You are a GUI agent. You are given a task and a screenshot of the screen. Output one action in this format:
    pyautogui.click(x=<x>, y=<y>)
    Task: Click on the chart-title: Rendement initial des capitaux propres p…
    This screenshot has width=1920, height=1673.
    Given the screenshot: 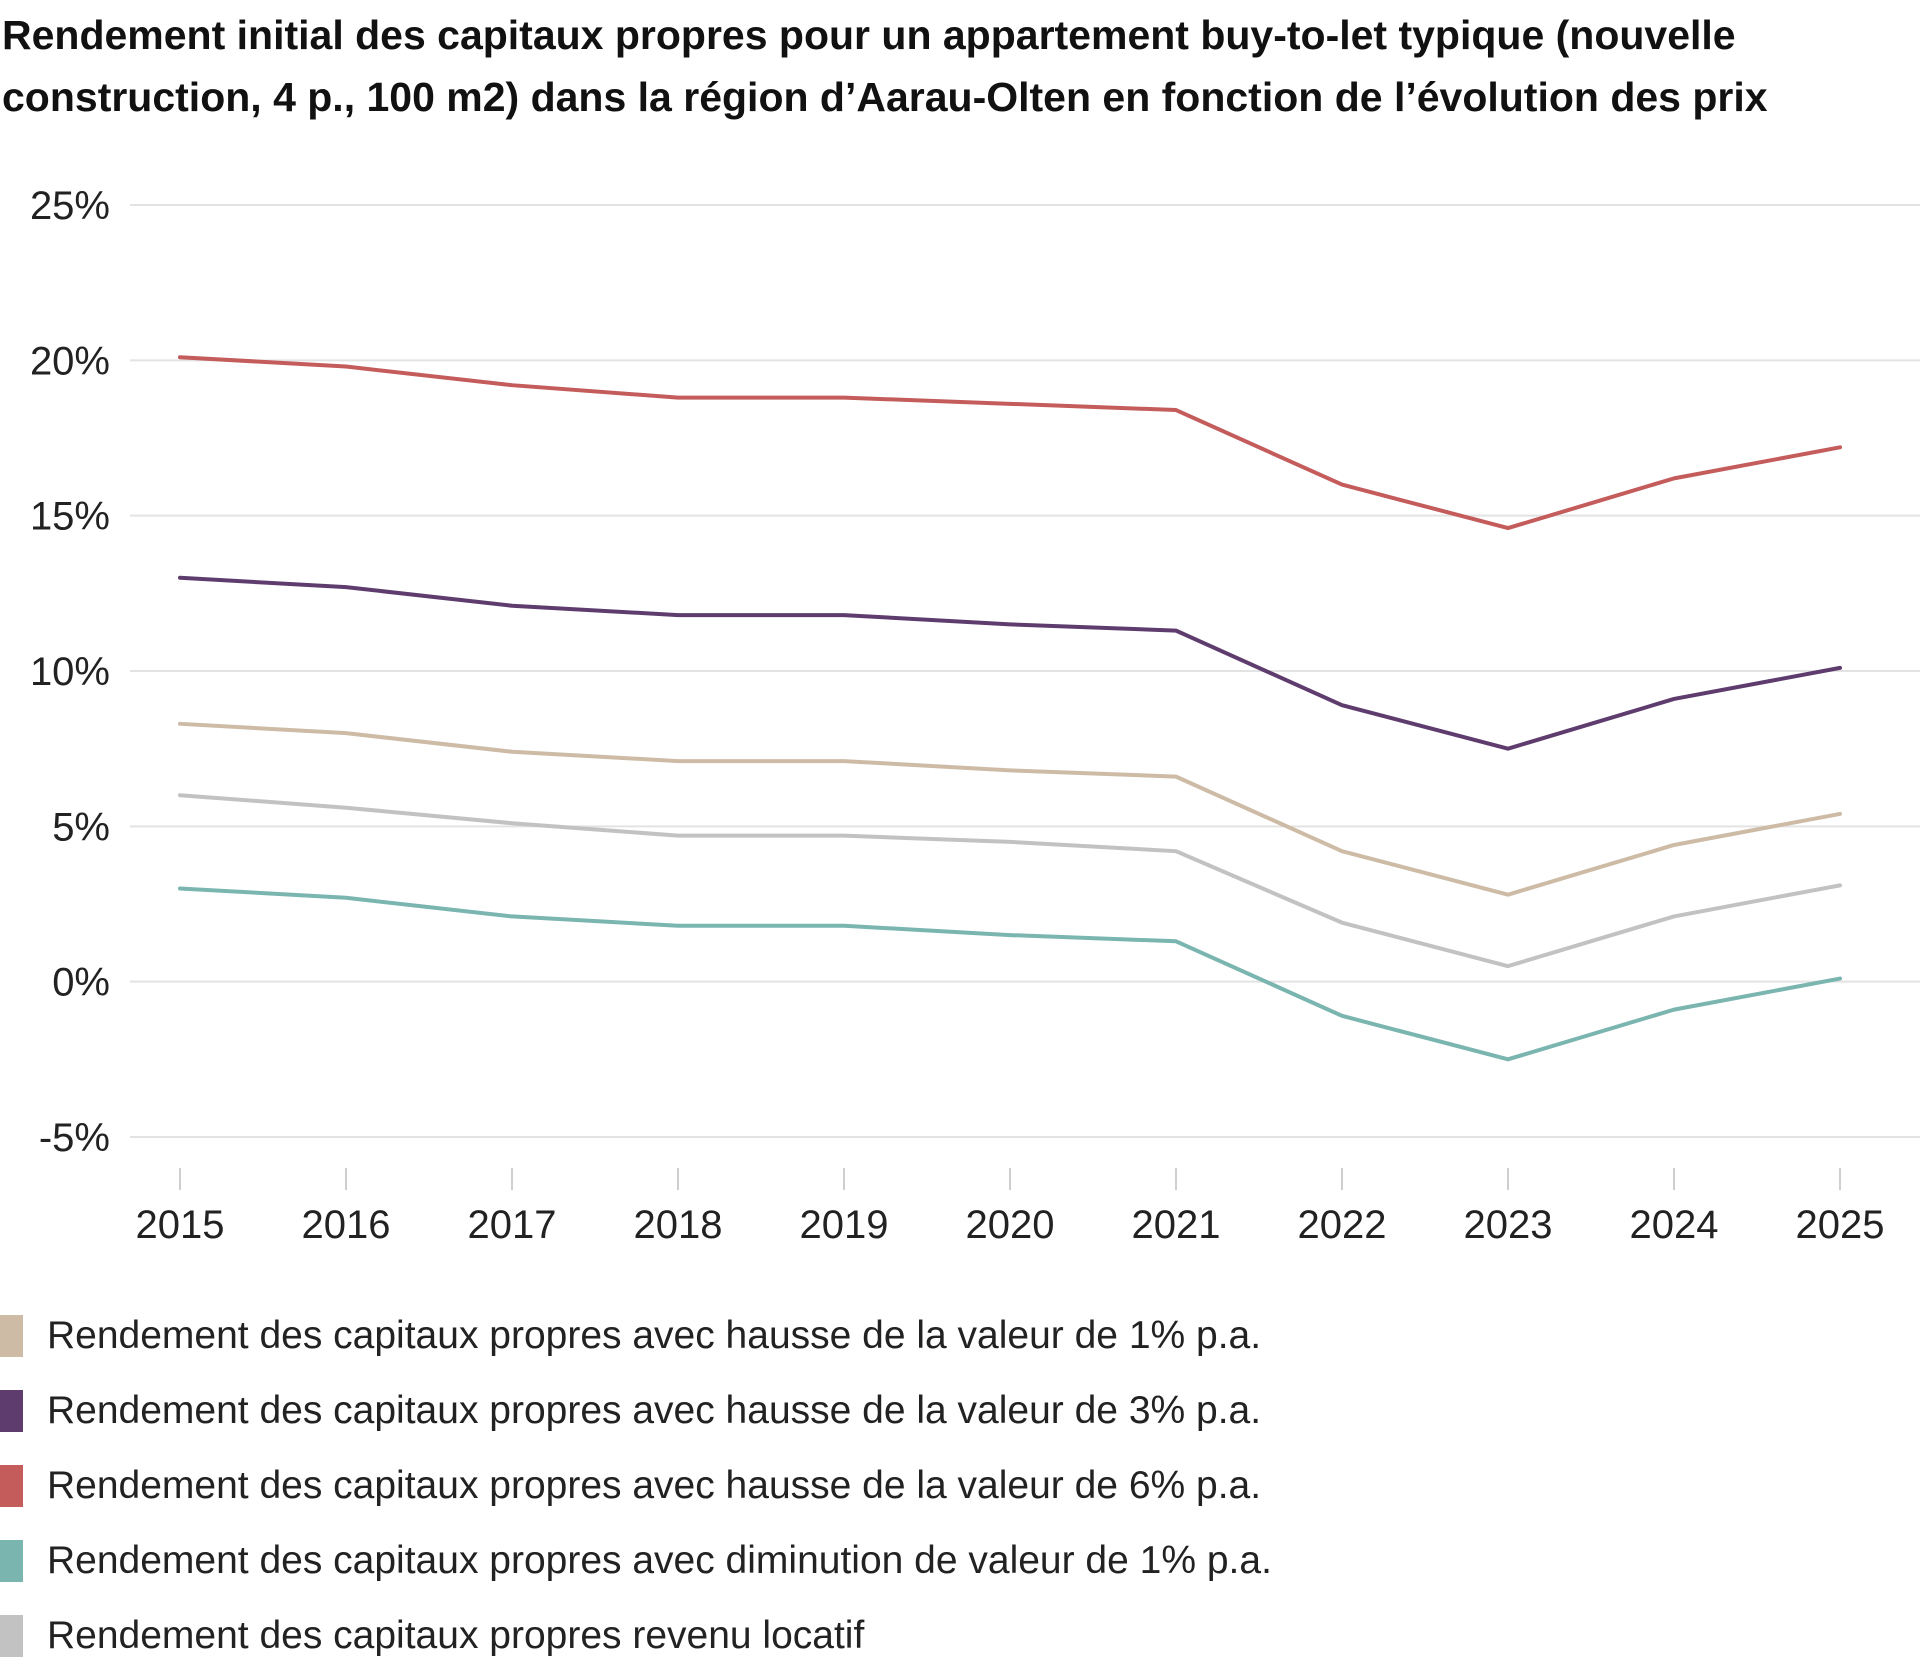 What is the action you would take?
    pyautogui.click(x=885, y=66)
    